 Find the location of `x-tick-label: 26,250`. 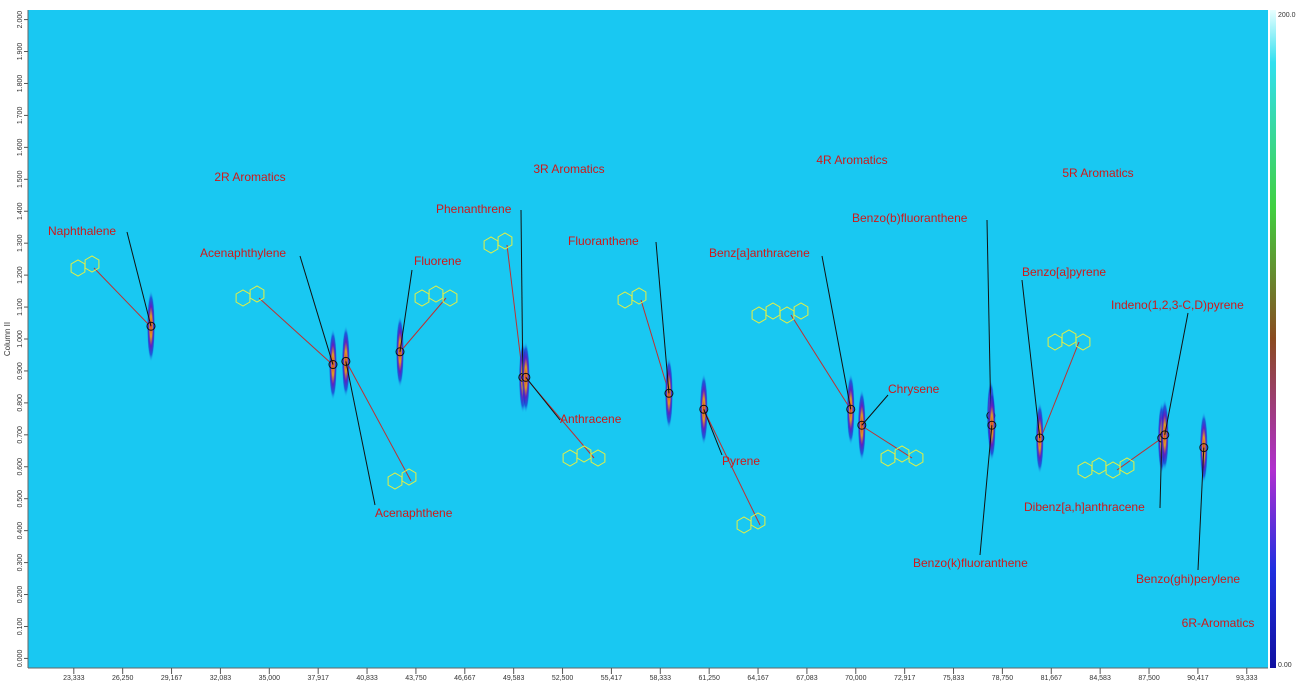

x-tick-label: 26,250 is located at coordinates (123, 678).